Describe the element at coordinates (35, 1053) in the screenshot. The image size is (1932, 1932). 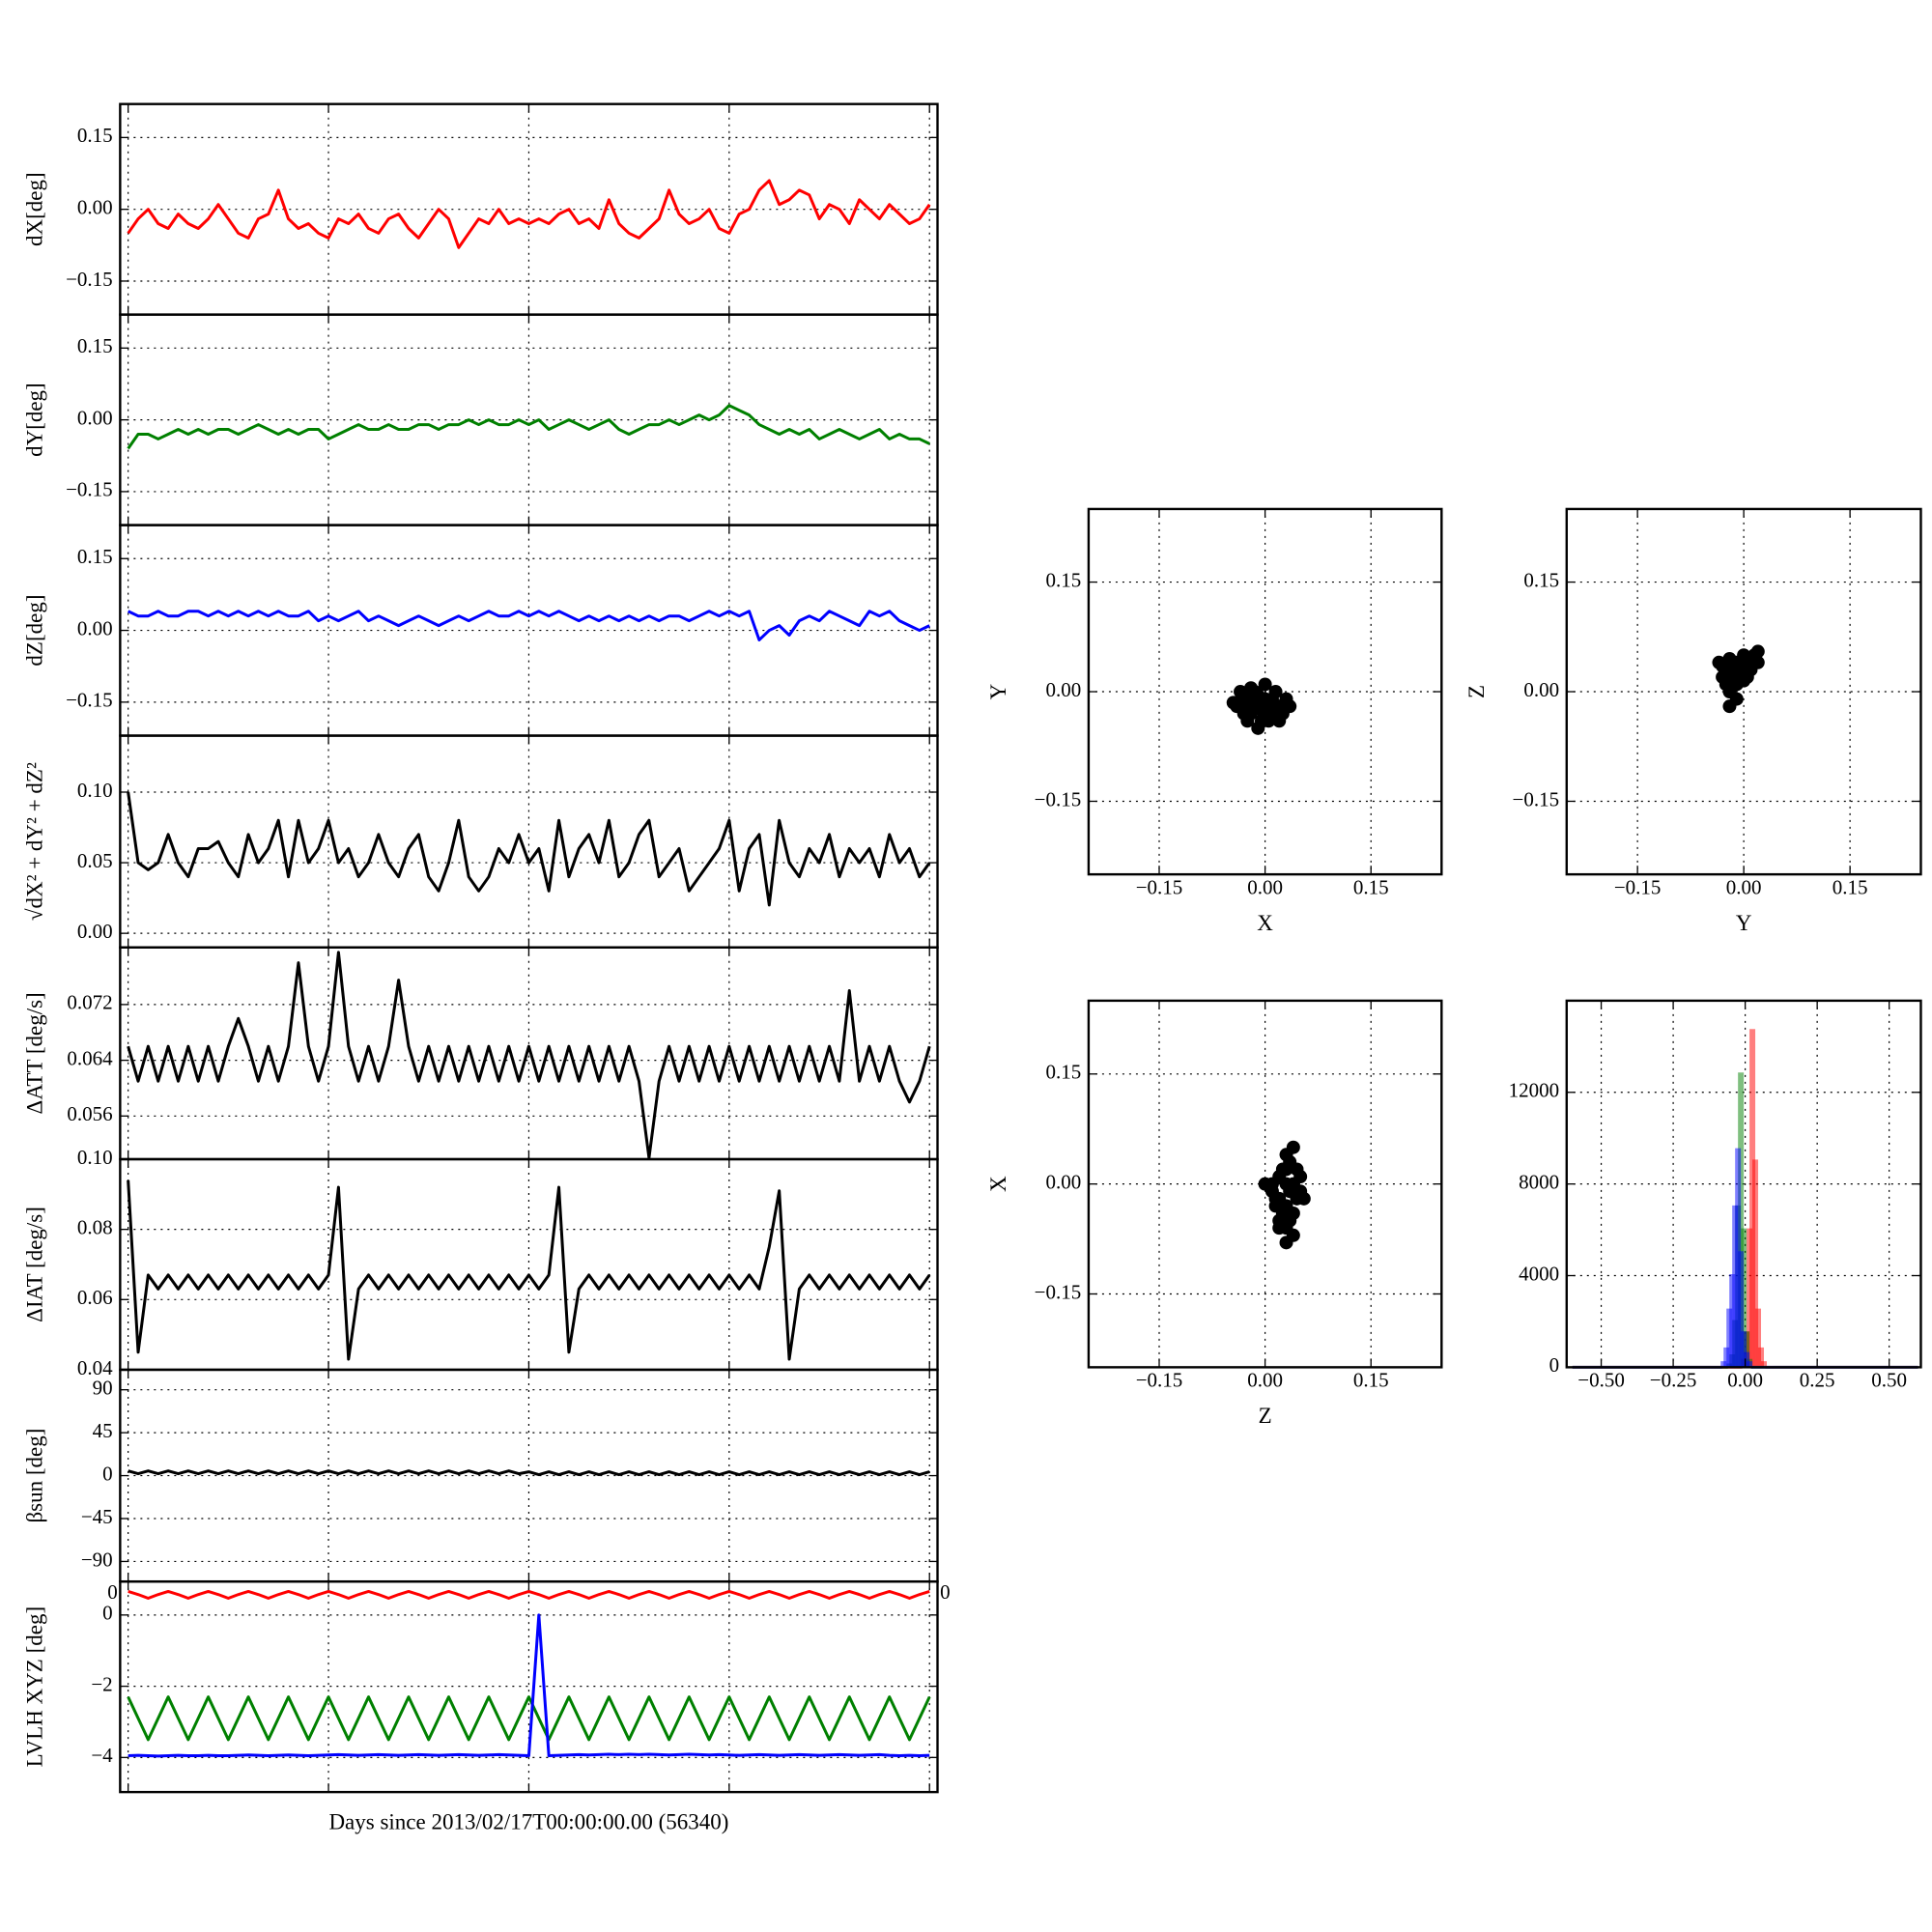
I see `y-axis-label: ΔATT [deg/s]` at that location.